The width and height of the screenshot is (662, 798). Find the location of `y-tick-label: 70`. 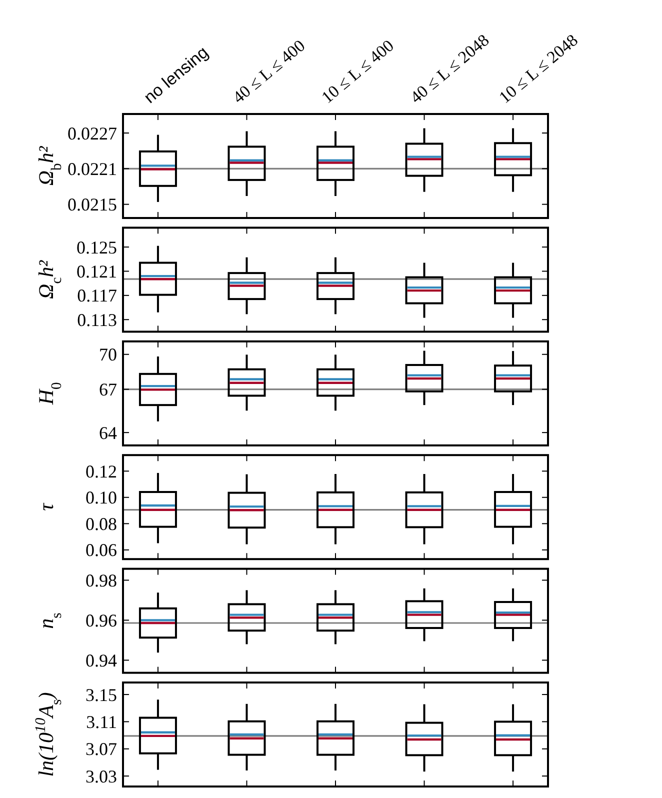

y-tick-label: 70 is located at coordinates (108, 354).